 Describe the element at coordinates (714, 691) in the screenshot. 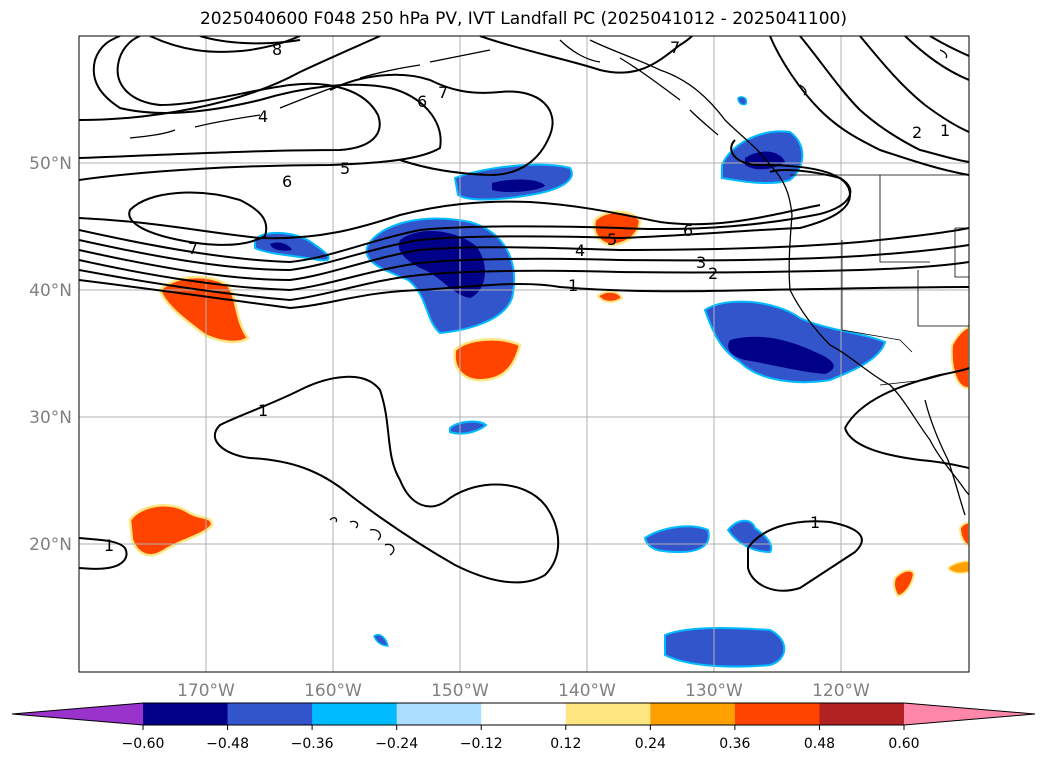

I see `lon-label: 130°W` at that location.